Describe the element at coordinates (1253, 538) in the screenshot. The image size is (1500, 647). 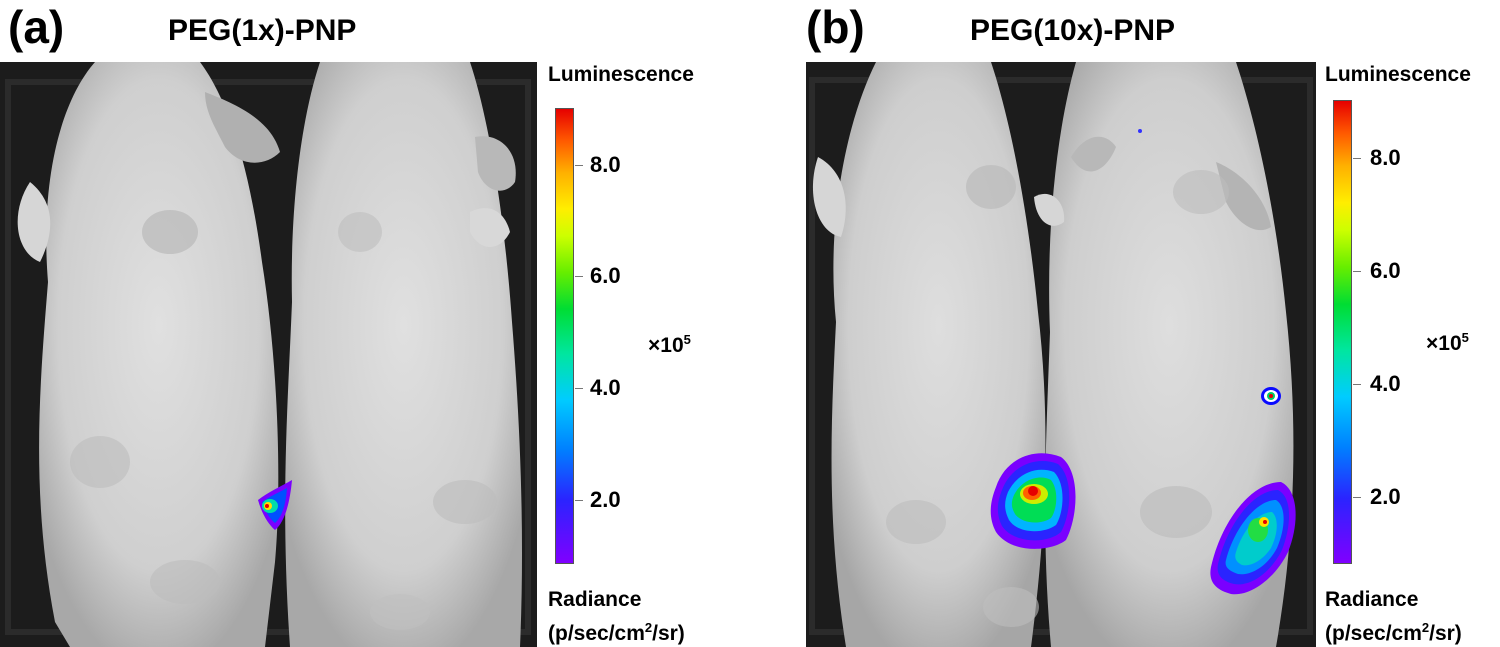
I see `panel-b-signal-spot-right` at that location.